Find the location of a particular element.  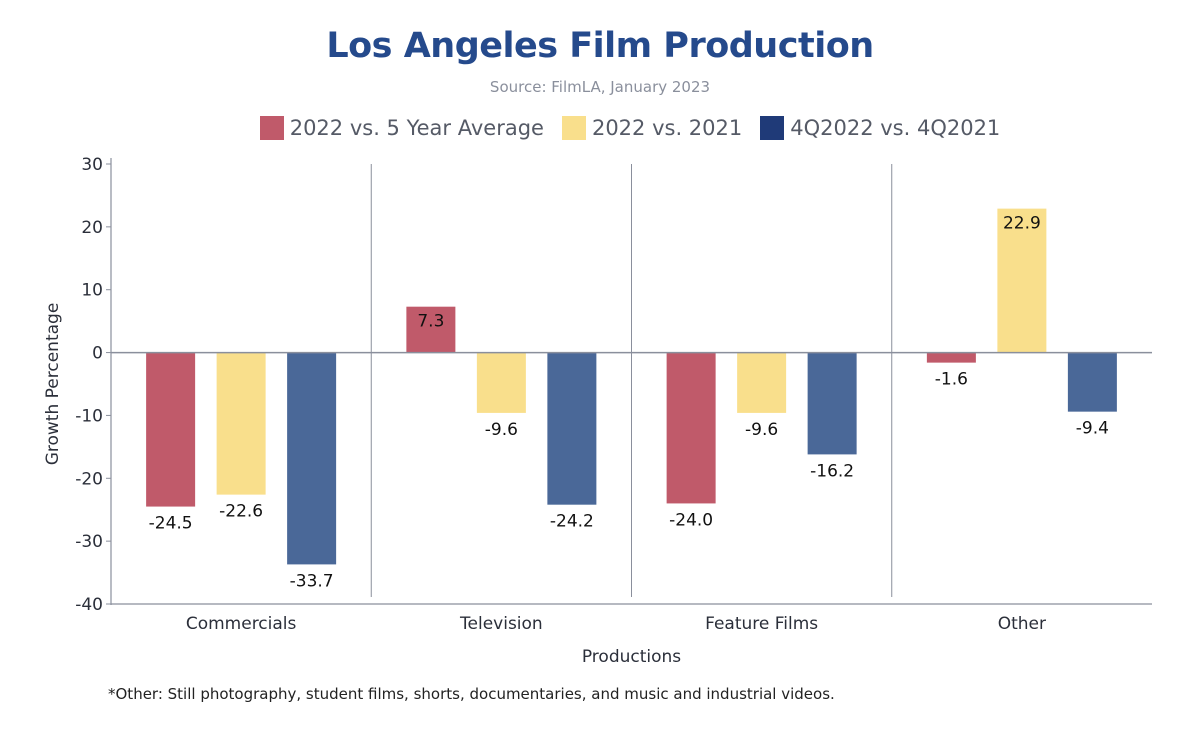

y-tick-label: 10 is located at coordinates (92, 291).